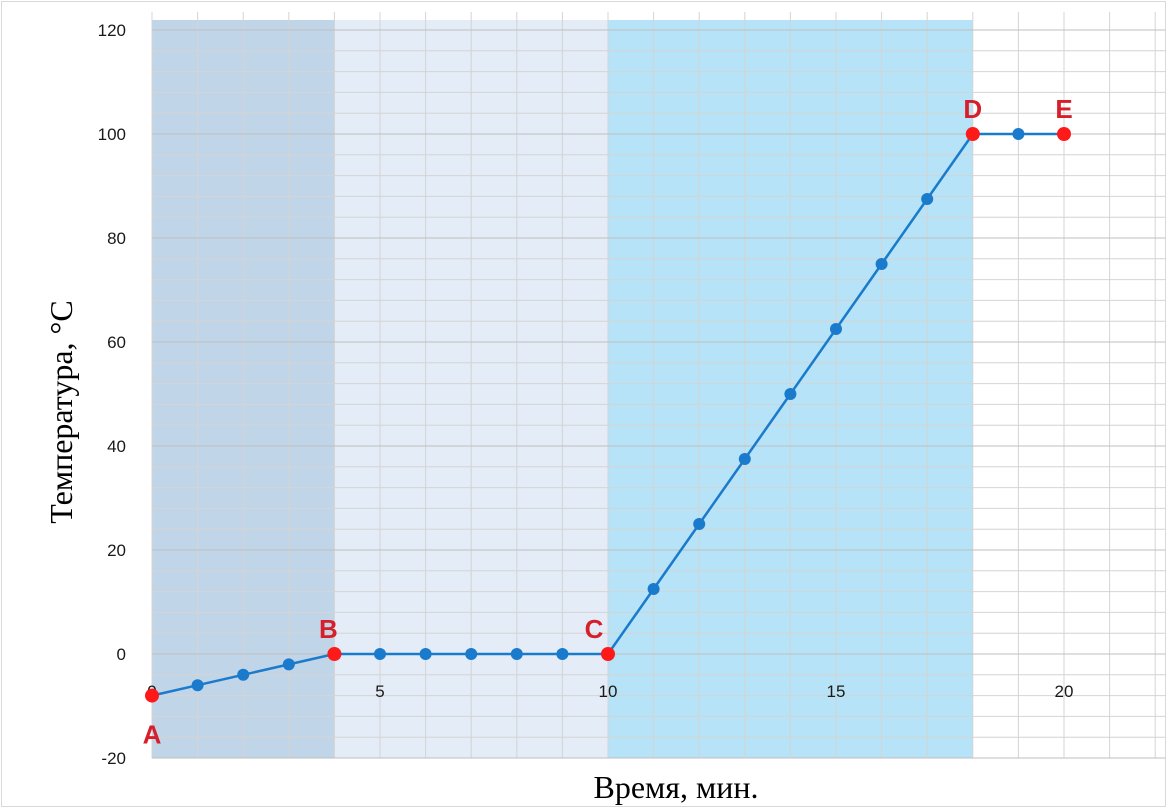 This screenshot has width=1169, height=810. What do you see at coordinates (116, 446) in the screenshot?
I see `y-tick-label: 40` at bounding box center [116, 446].